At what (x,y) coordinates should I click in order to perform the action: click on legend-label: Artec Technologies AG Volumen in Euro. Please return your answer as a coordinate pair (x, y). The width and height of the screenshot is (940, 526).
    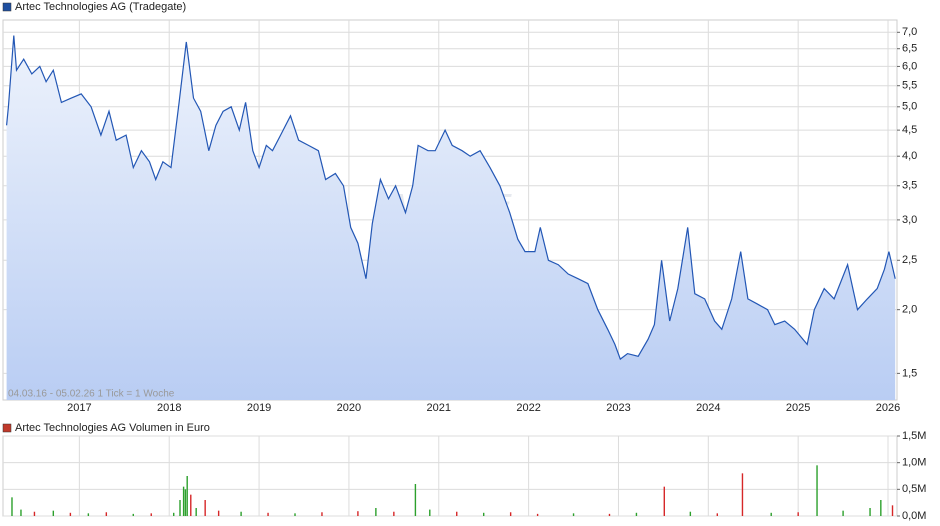
    Looking at the image, I should click on (112, 428).